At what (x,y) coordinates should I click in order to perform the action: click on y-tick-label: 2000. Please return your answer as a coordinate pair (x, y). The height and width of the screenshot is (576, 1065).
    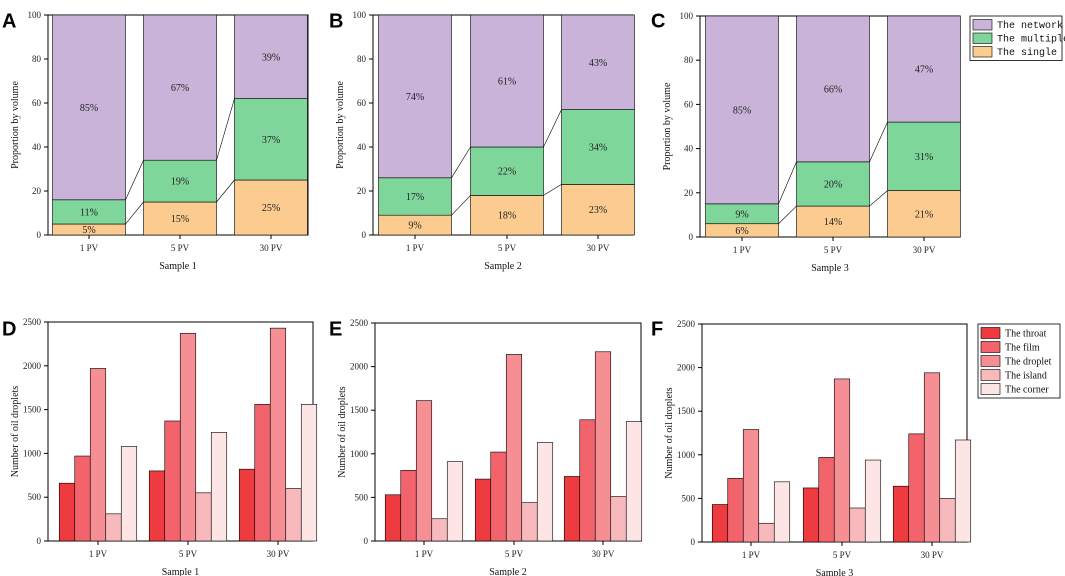
    Looking at the image, I should click on (686, 368).